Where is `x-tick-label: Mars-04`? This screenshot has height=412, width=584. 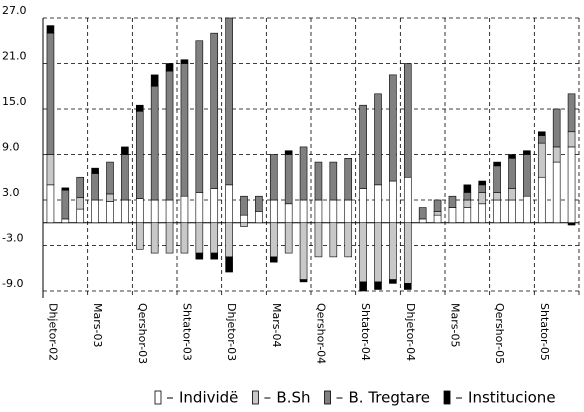
x-tick-label: Mars-04 is located at coordinates (276, 325).